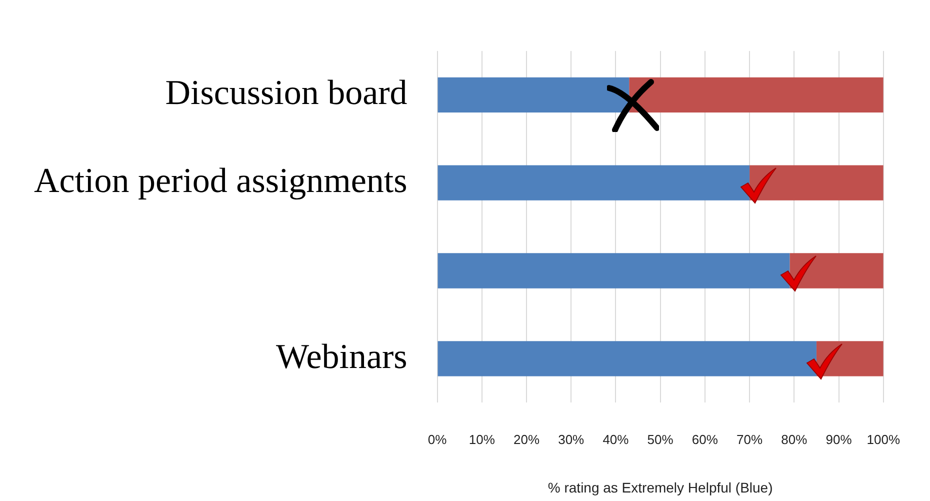 The image size is (930, 501). I want to click on y-tick-label: Discussion board, so click(286, 92).